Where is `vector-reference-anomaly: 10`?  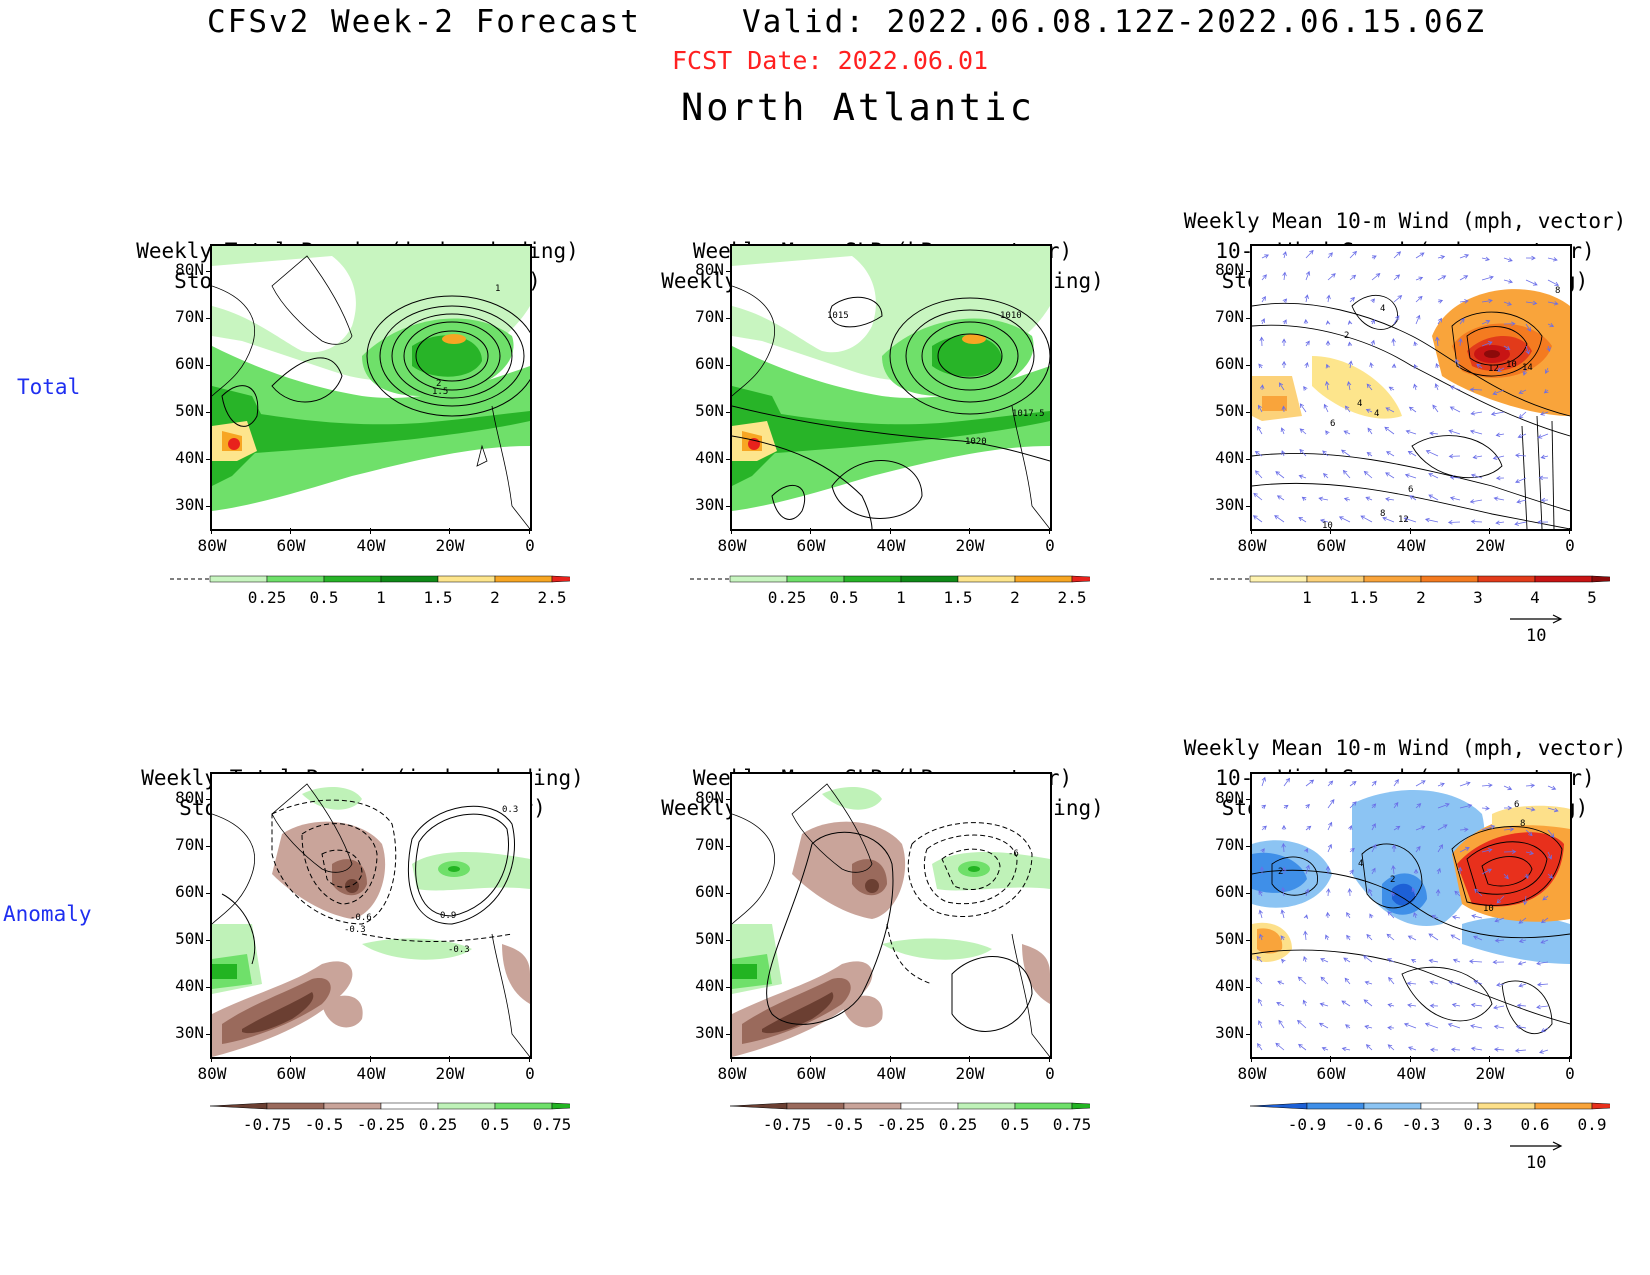
vector-reference-anomaly: 10 is located at coordinates (1538, 1155).